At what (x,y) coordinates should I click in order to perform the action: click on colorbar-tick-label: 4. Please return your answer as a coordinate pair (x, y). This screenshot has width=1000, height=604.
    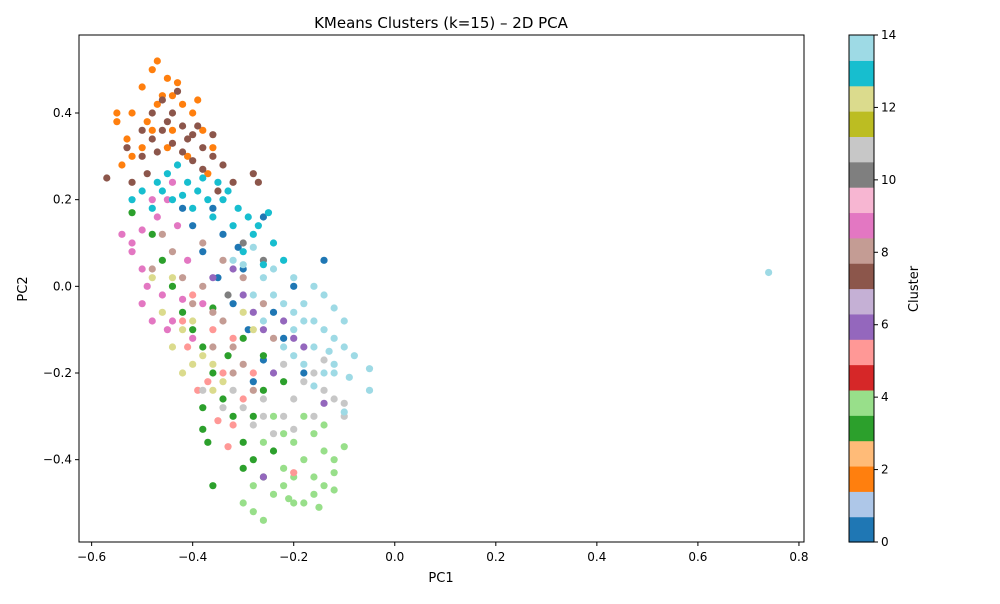
    Looking at the image, I should click on (885, 397).